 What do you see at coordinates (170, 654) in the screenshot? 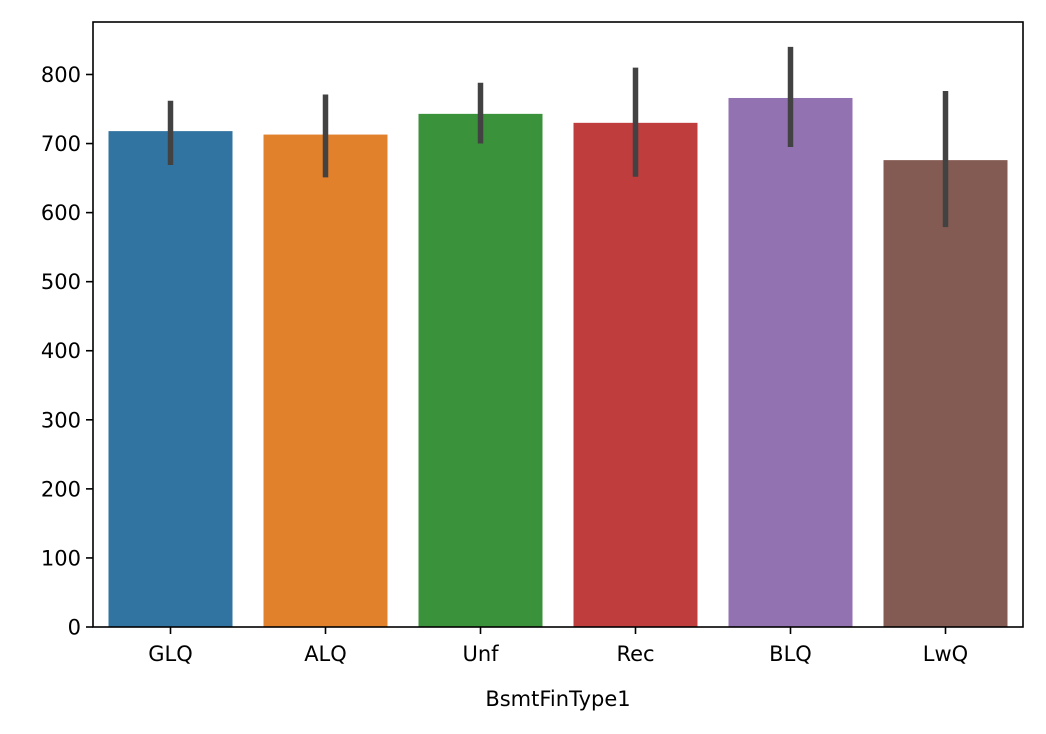
I see `x-tick-label: GLQ` at bounding box center [170, 654].